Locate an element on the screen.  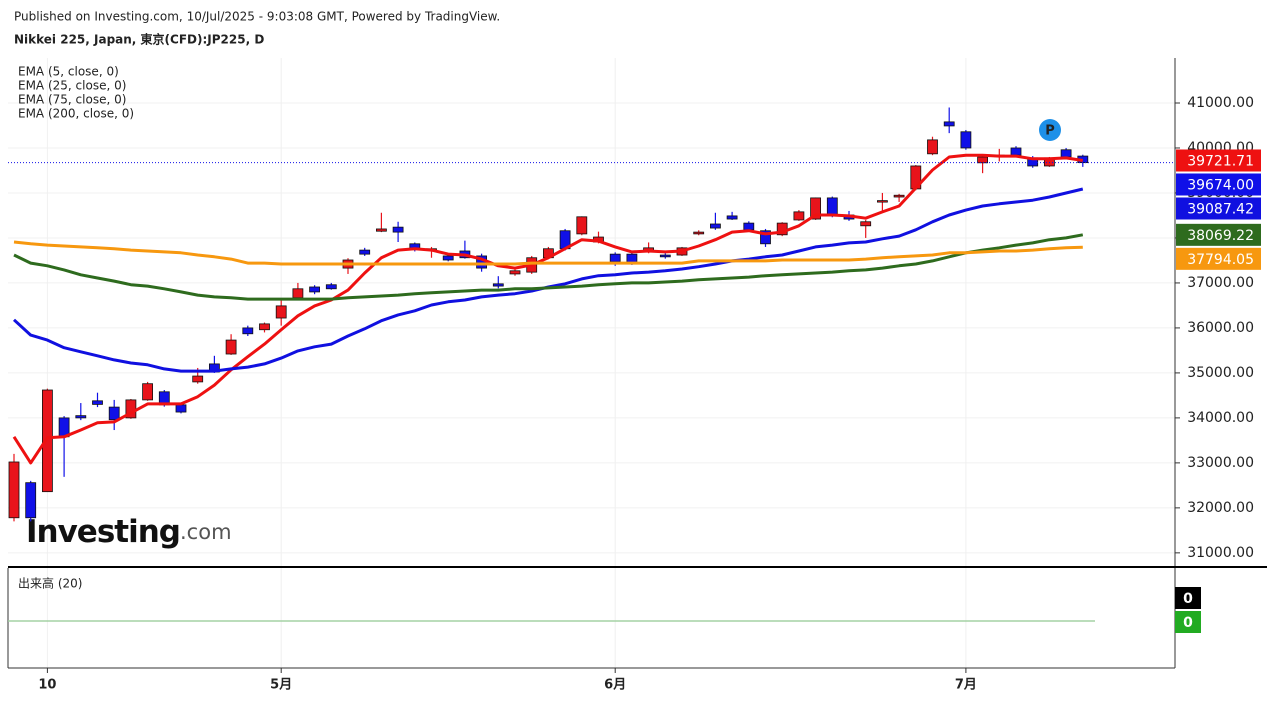
x-tick-label: 10 is located at coordinates (47, 685).